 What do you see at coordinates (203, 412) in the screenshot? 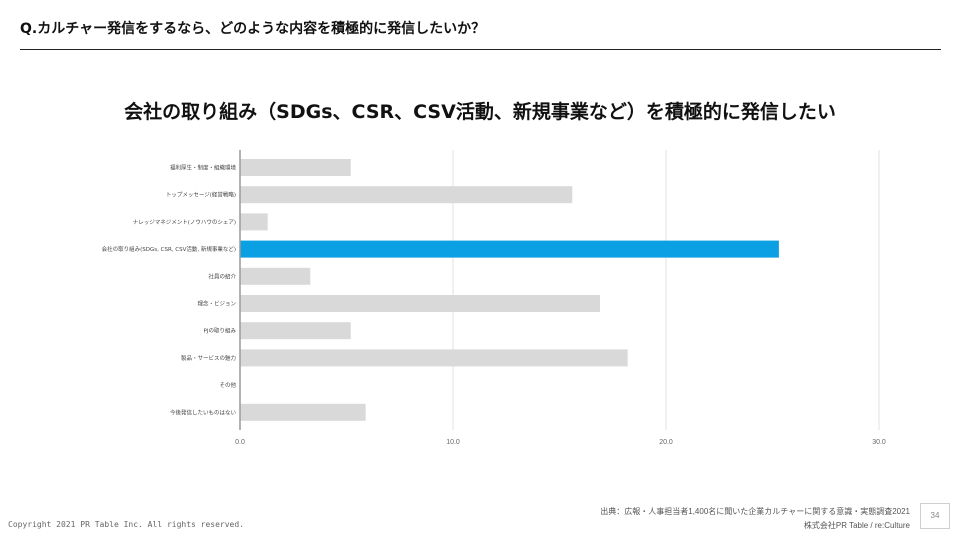
I see `category-label: 今後発信したいものはない` at bounding box center [203, 412].